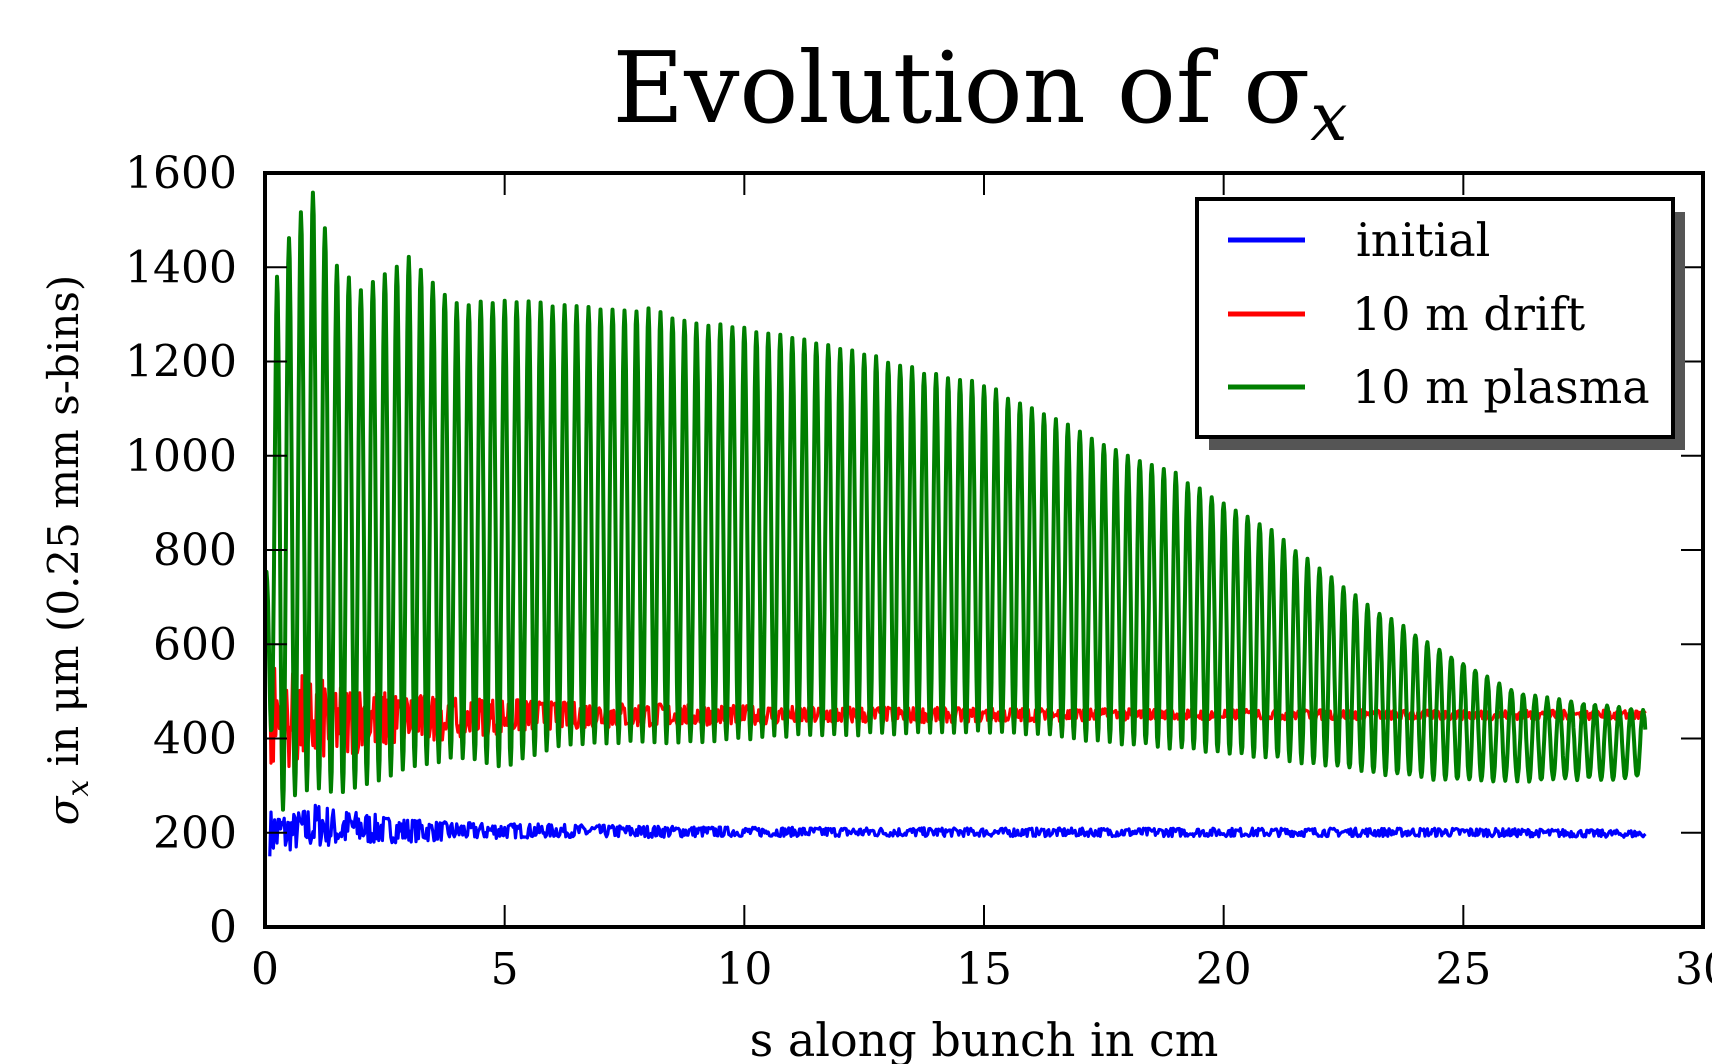  Describe the element at coordinates (223, 927) in the screenshot. I see `y-tick-label: 0` at that location.